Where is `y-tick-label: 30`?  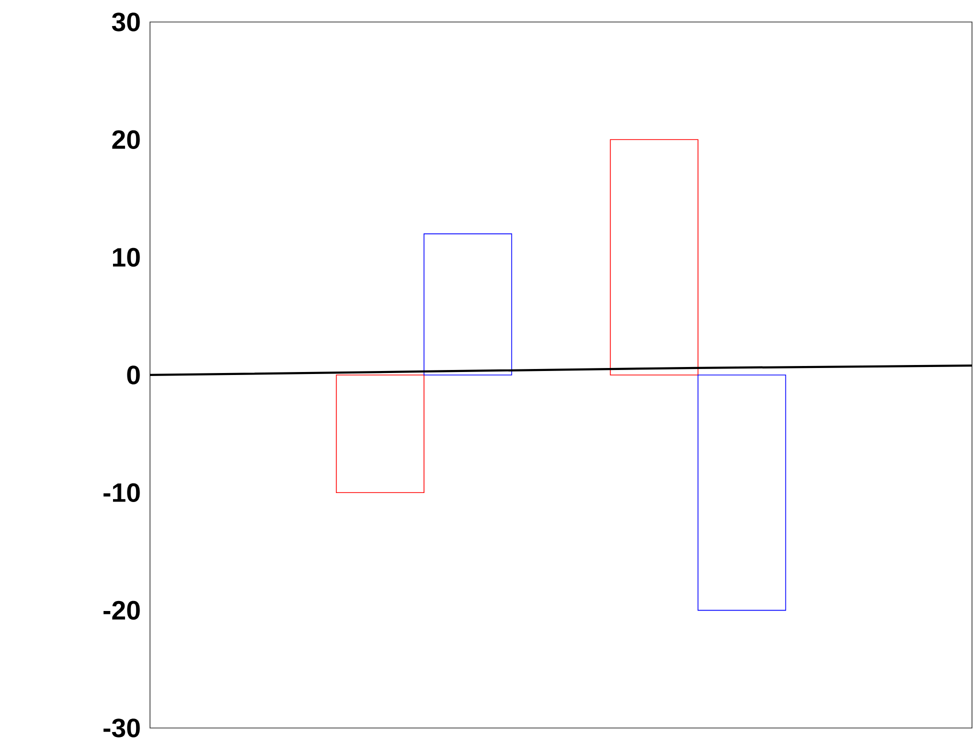 y-tick-label: 30 is located at coordinates (126, 22).